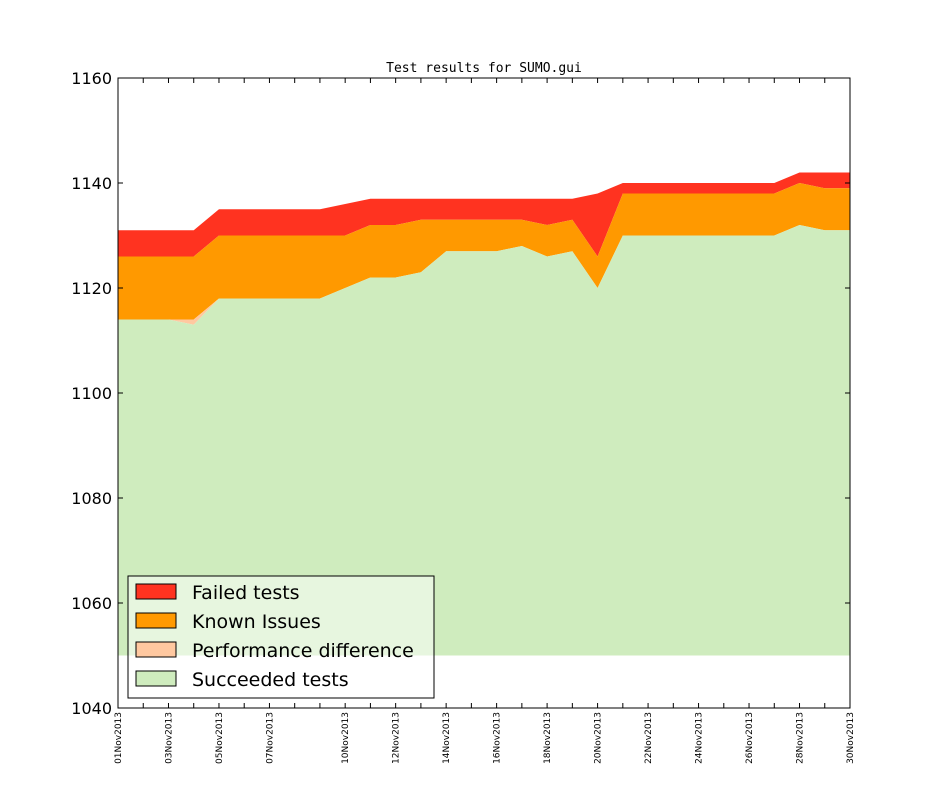 The height and width of the screenshot is (787, 944). Describe the element at coordinates (270, 680) in the screenshot. I see `legend-label-succeeded-tests: Succeeded tests` at that location.